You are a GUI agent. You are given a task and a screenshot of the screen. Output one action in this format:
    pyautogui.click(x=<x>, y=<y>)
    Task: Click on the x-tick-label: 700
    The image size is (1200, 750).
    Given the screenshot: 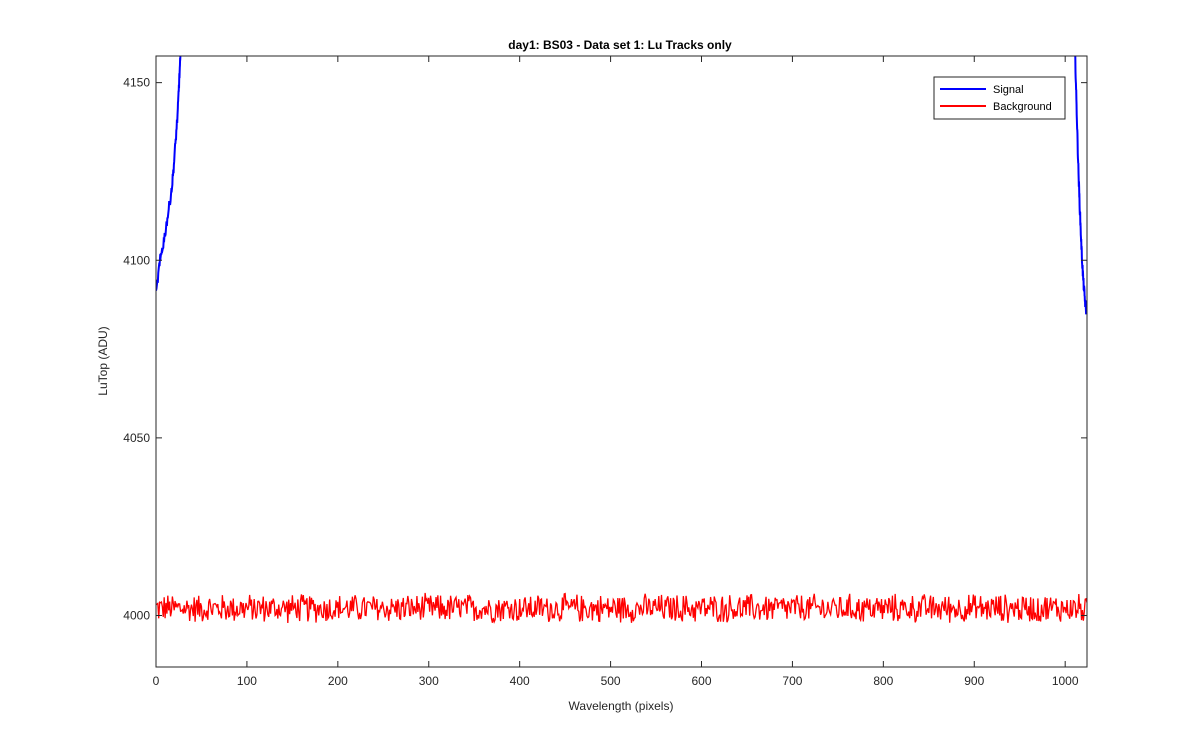 What is the action you would take?
    pyautogui.click(x=792, y=681)
    